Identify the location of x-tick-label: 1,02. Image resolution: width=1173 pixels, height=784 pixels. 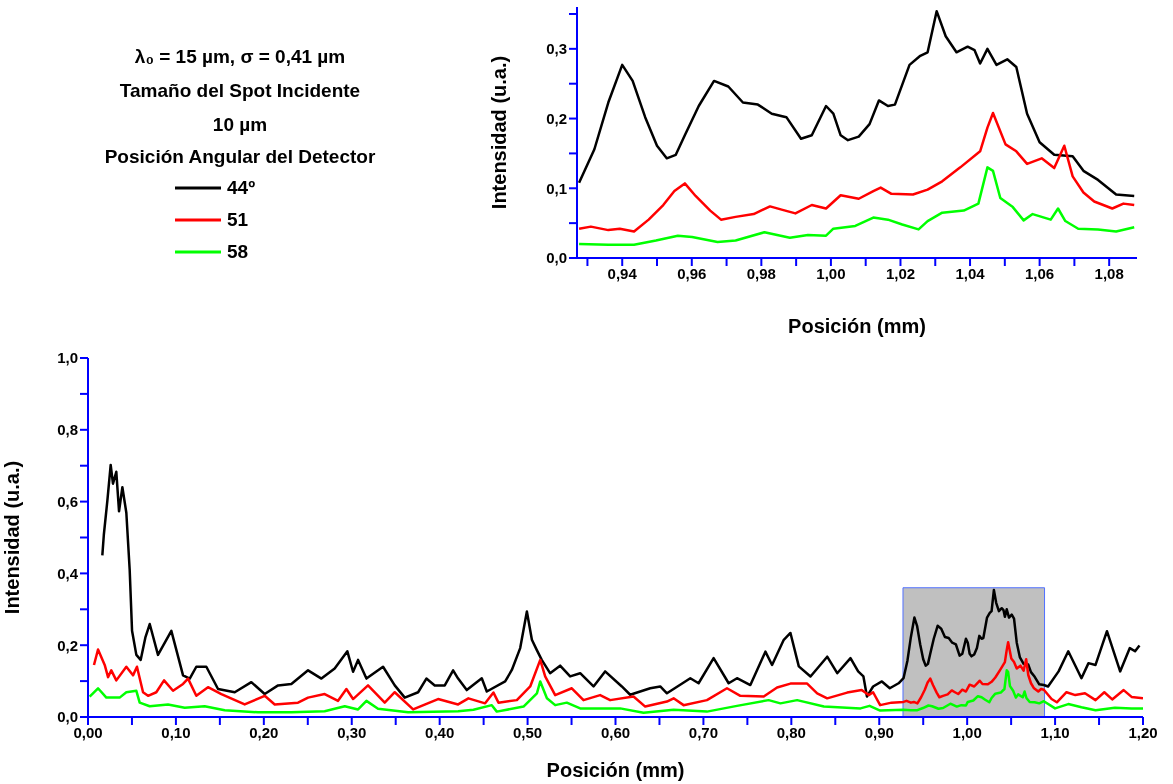
(900, 273).